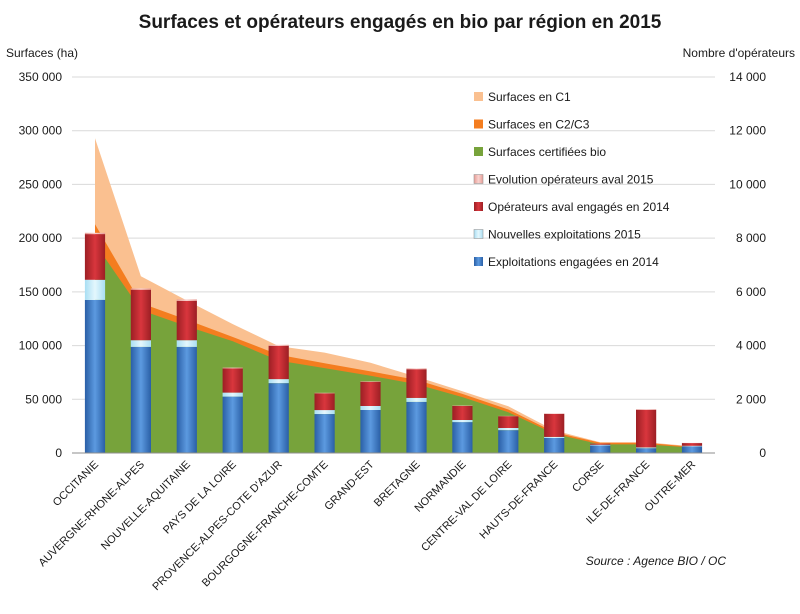  I want to click on legend-label: Surfaces en C1, so click(529, 97).